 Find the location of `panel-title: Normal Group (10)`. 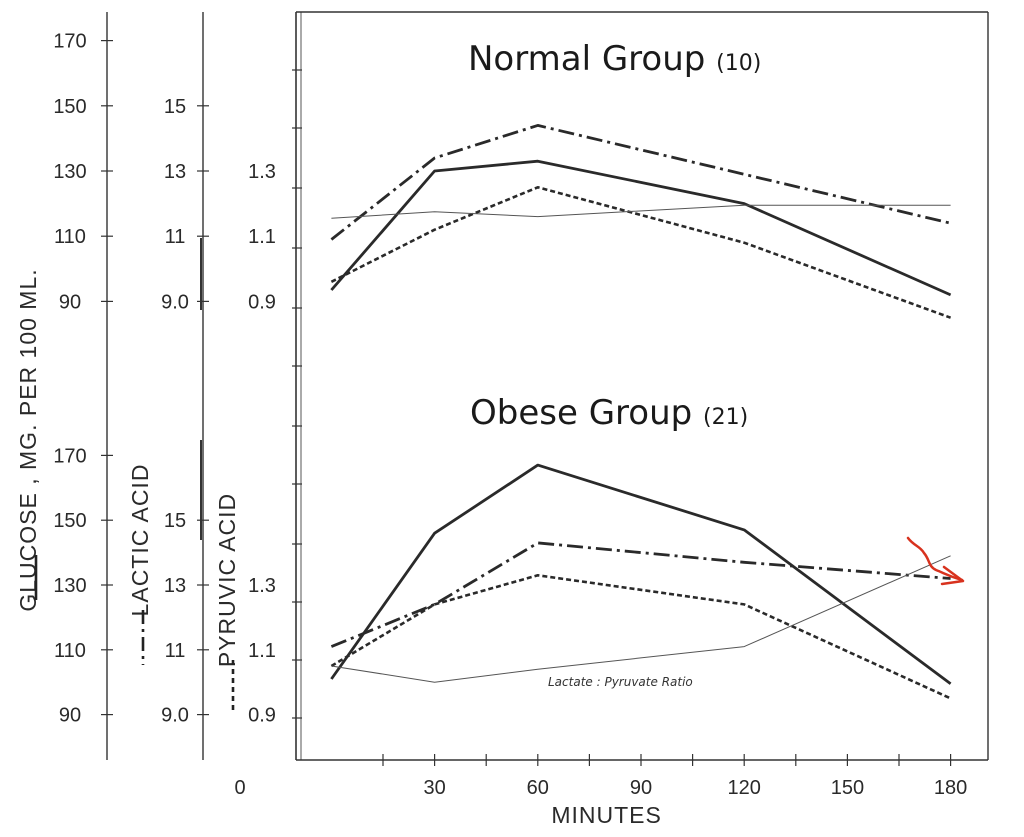

panel-title: Normal Group (10) is located at coordinates (614, 59).